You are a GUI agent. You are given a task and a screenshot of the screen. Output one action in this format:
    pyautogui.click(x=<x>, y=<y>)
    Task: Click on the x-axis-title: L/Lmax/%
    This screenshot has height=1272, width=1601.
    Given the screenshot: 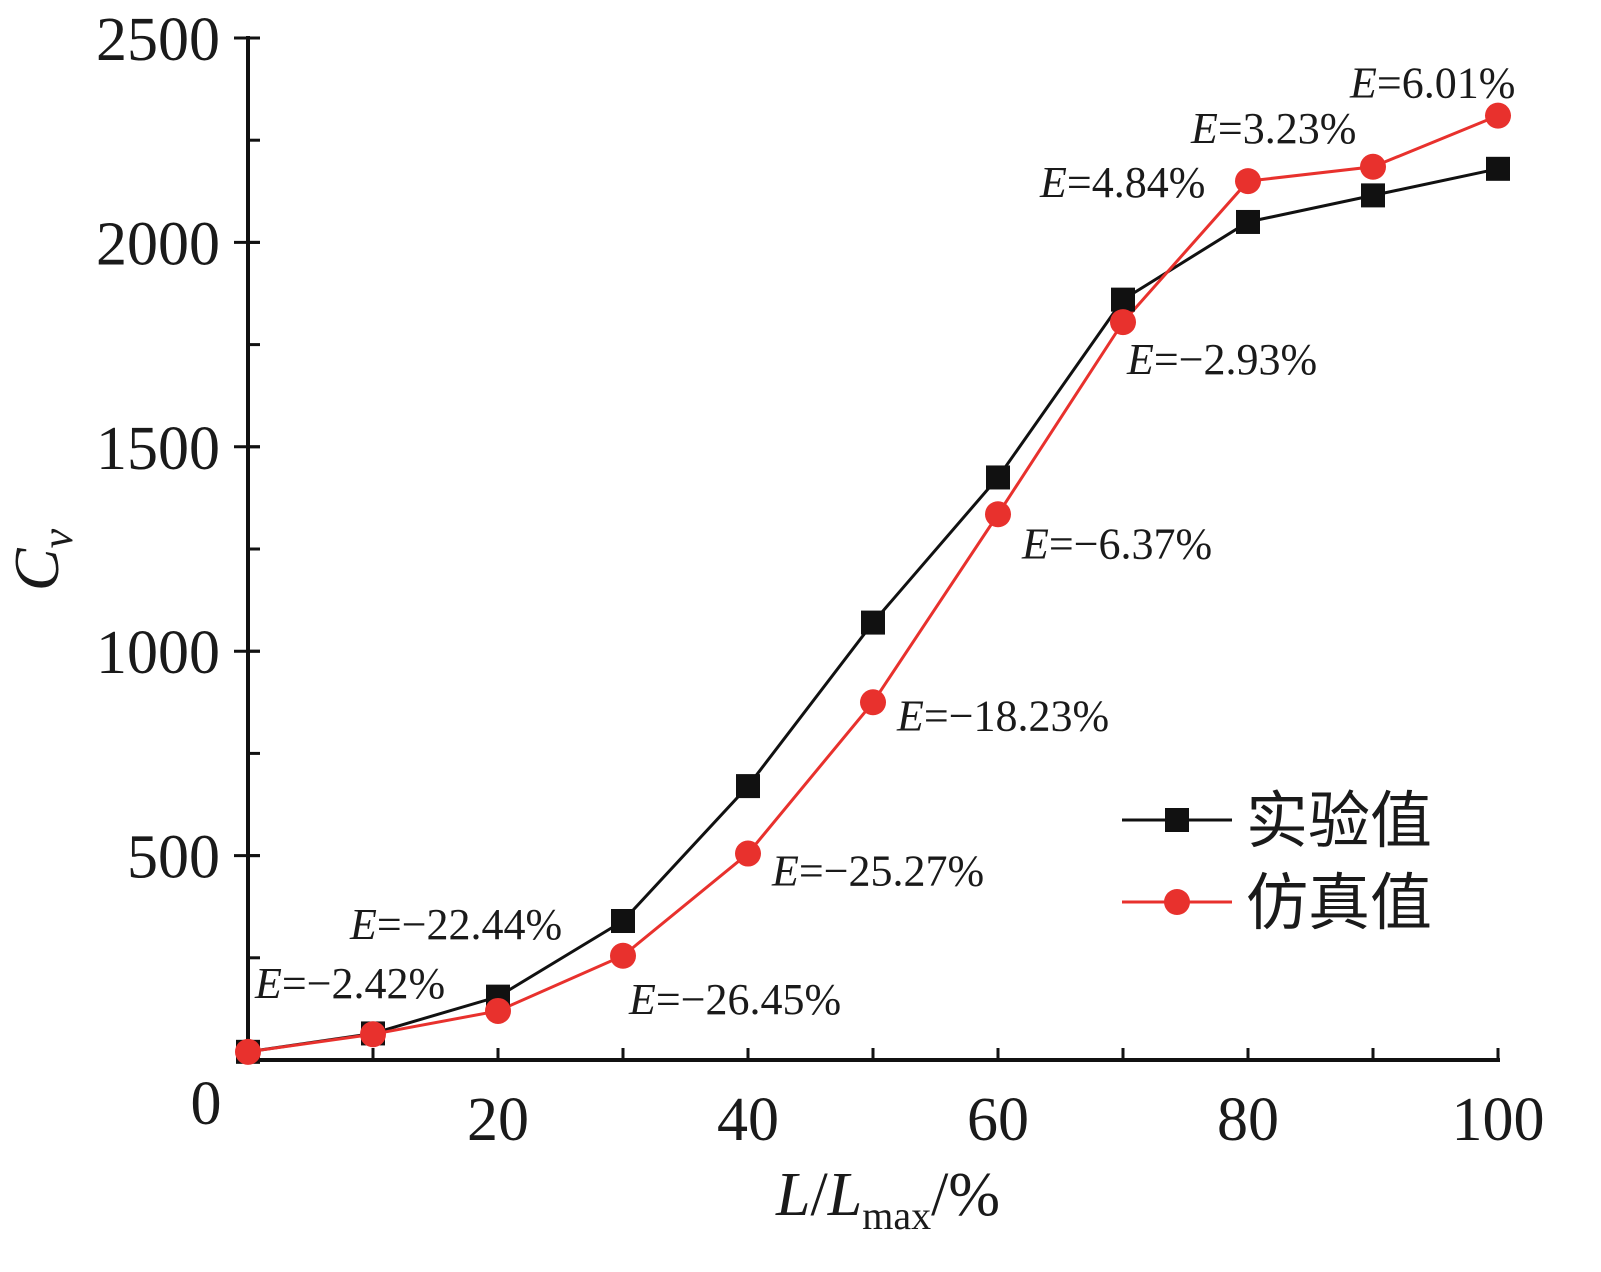 What is the action you would take?
    pyautogui.click(x=887, y=1199)
    